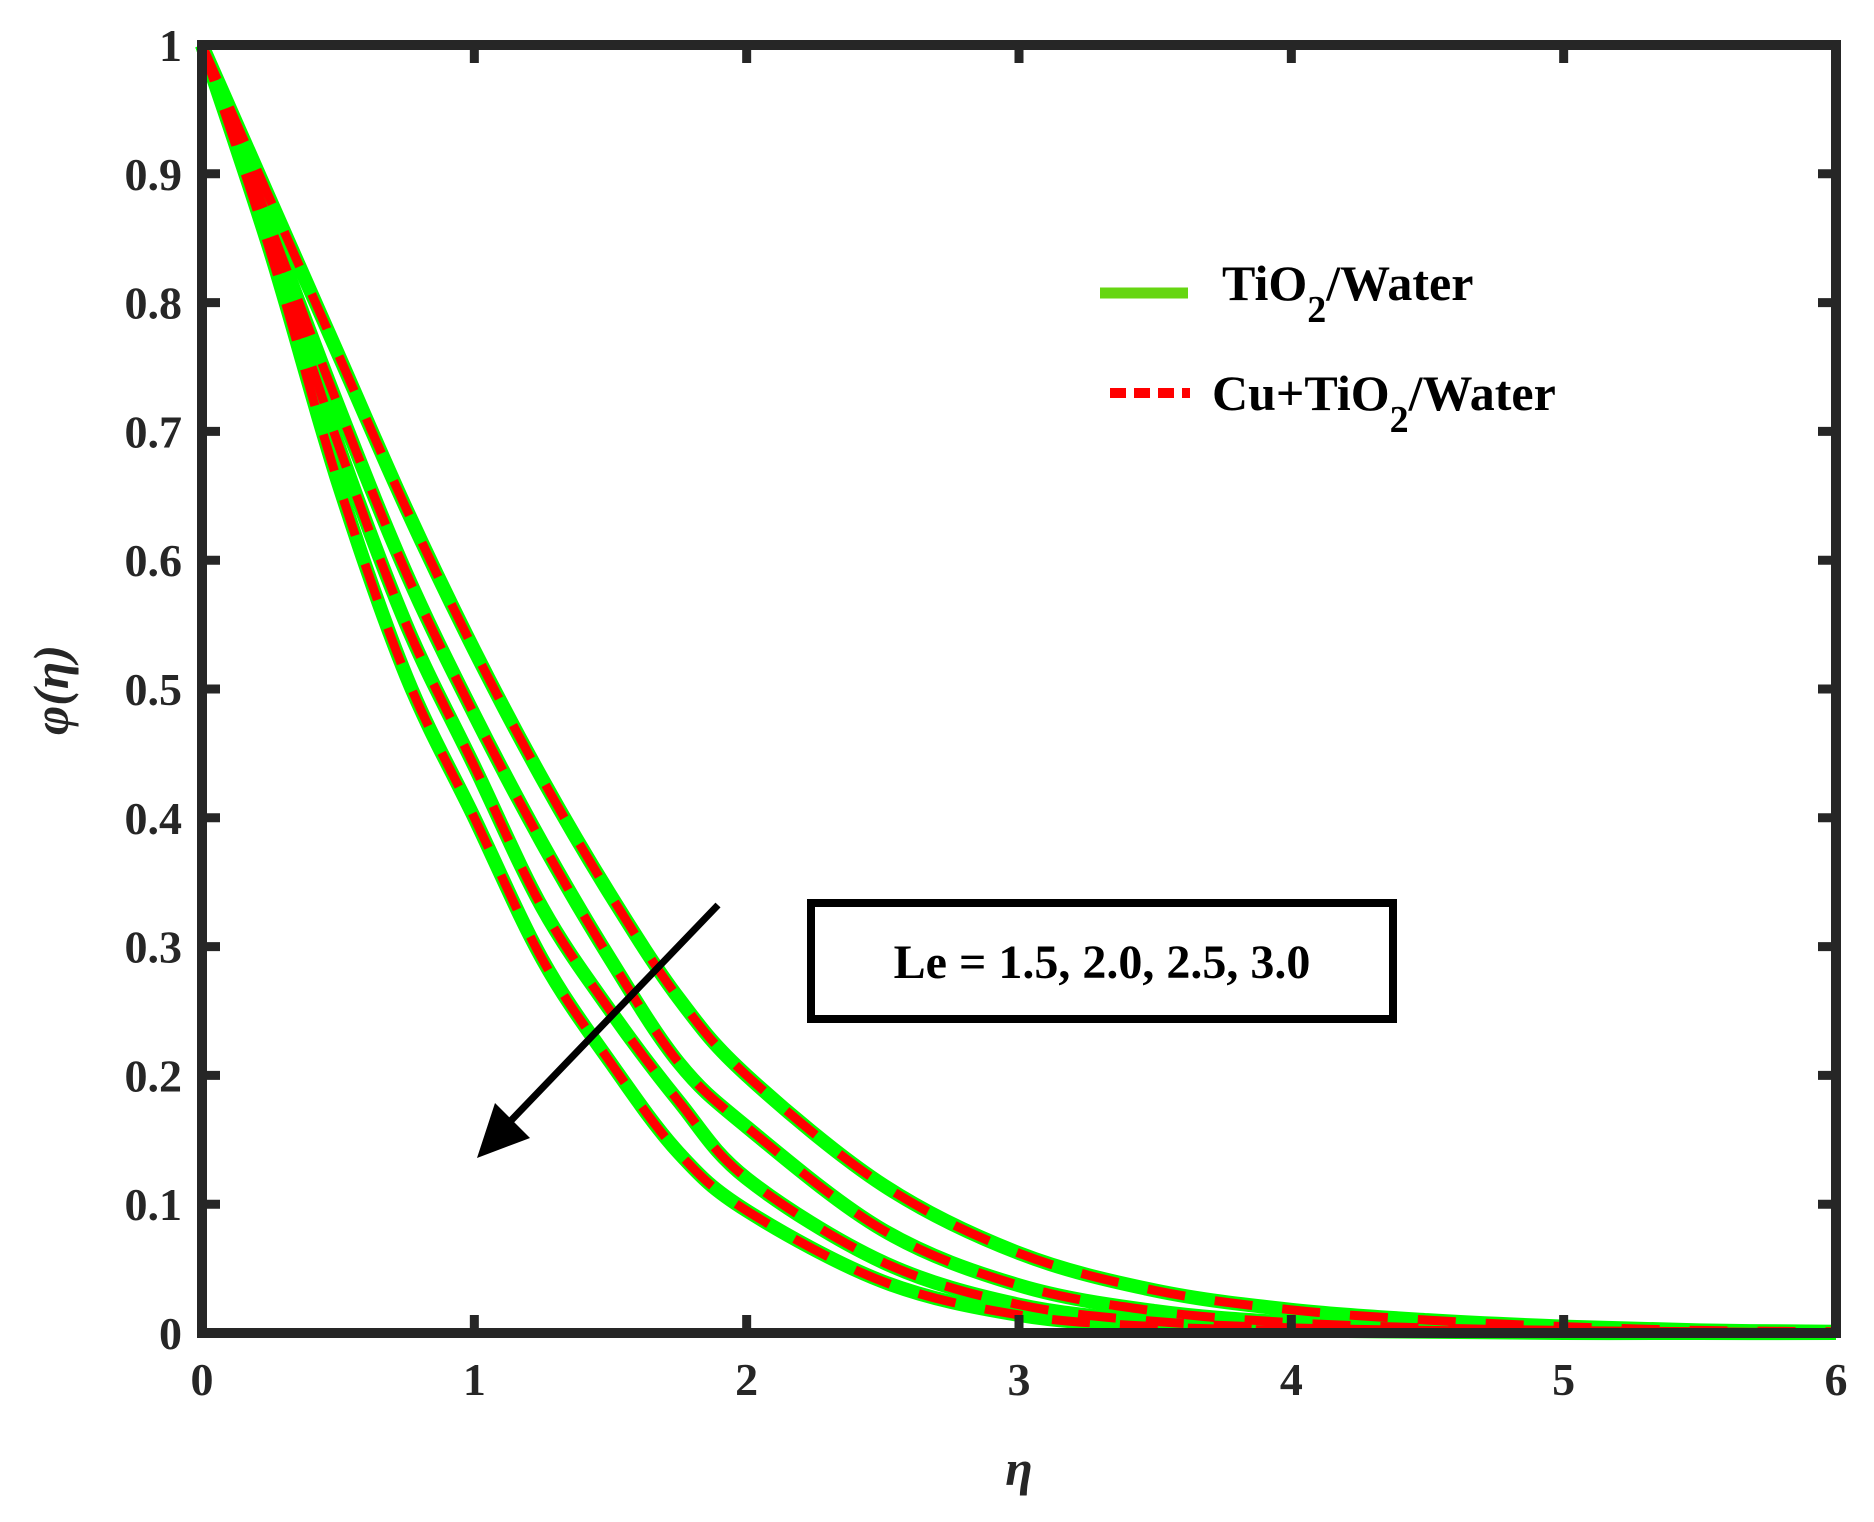 The height and width of the screenshot is (1522, 1874). What do you see at coordinates (1018, 1468) in the screenshot?
I see `x-axis-label: η` at bounding box center [1018, 1468].